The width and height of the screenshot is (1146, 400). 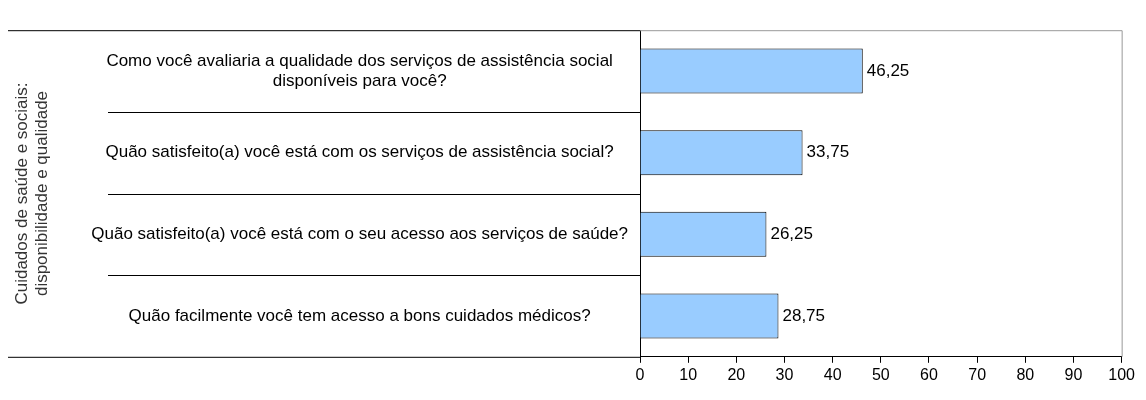 I want to click on x-tick-label: 60, so click(x=929, y=374).